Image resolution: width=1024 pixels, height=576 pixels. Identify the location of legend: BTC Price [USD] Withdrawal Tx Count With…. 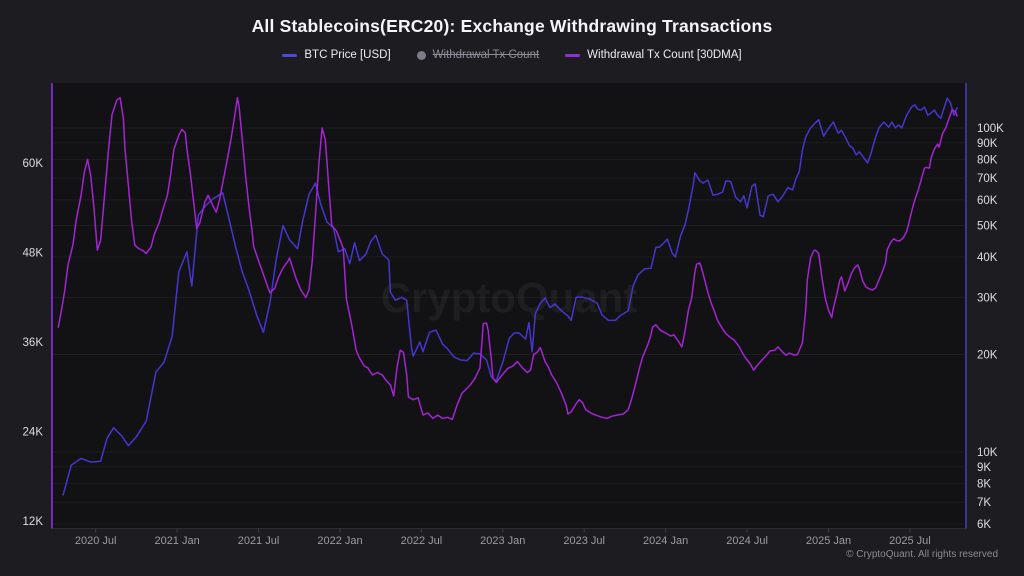
(512, 55).